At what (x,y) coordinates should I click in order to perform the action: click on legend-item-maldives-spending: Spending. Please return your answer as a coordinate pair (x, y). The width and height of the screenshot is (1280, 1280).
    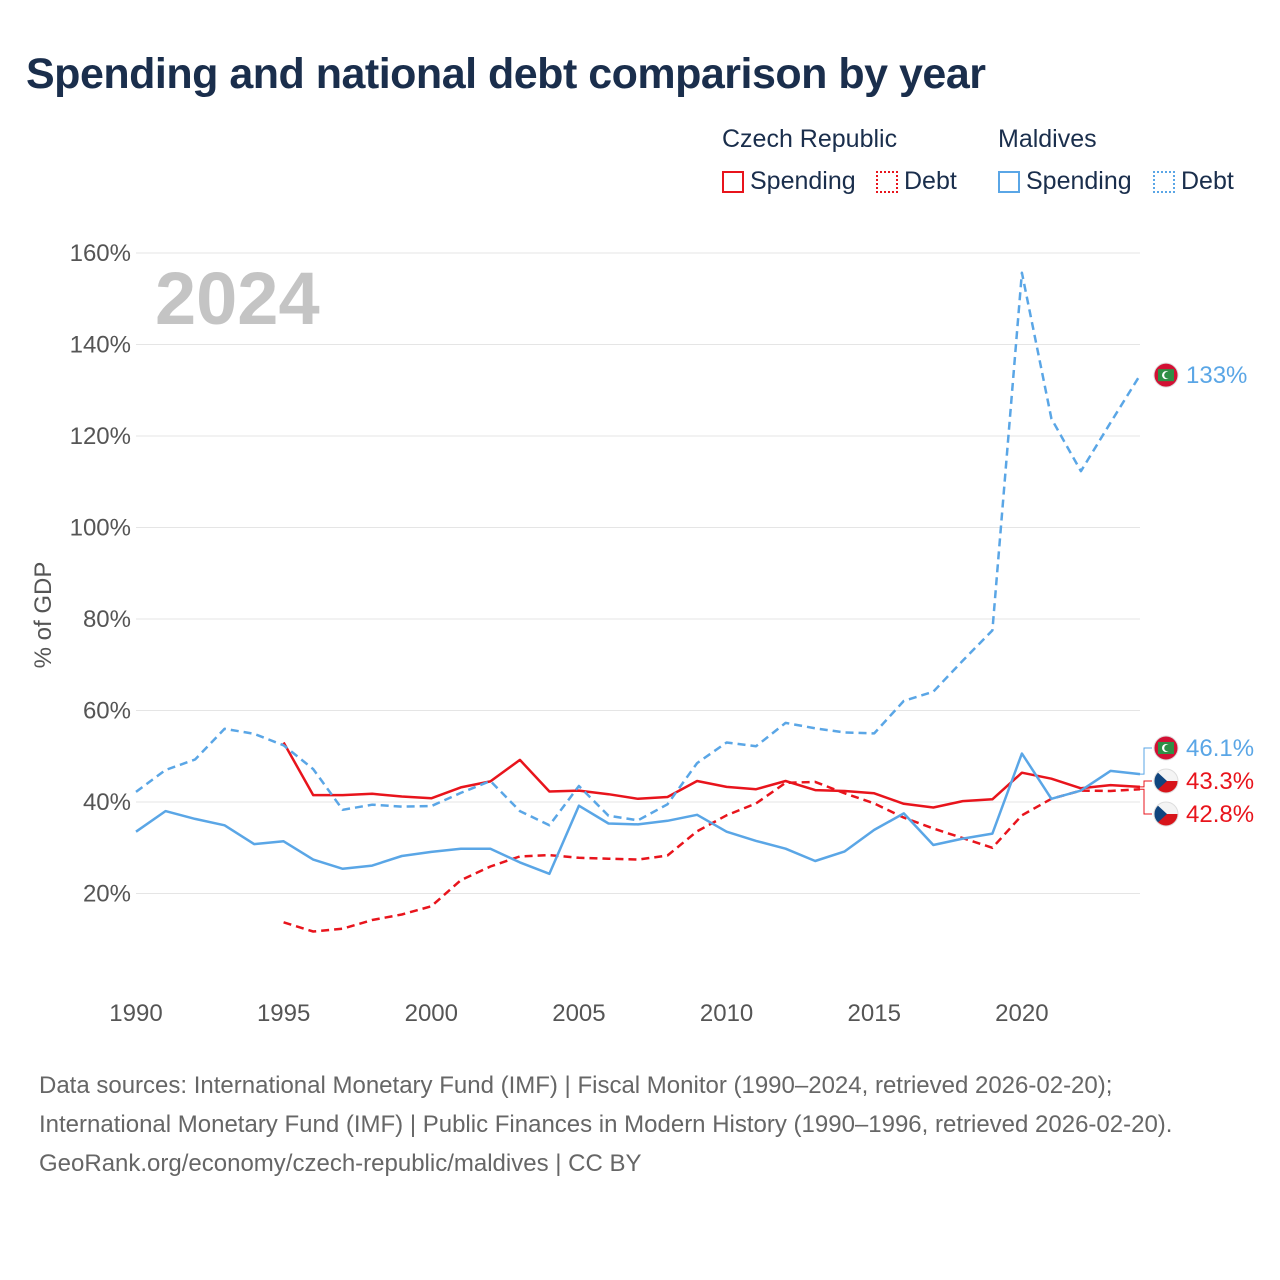
    Looking at the image, I should click on (1065, 181).